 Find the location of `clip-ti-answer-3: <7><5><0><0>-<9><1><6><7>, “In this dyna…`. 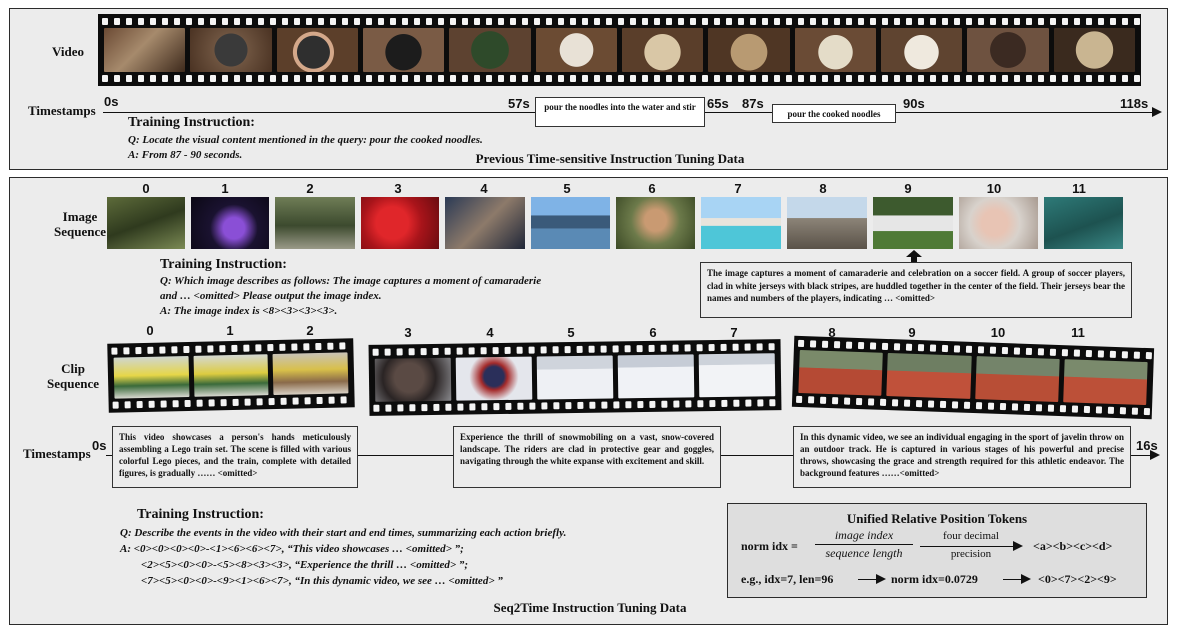

clip-ti-answer-3: <7><5><0><0>-<9><1><6><7>, “In this dyna… is located at coordinates (322, 581).